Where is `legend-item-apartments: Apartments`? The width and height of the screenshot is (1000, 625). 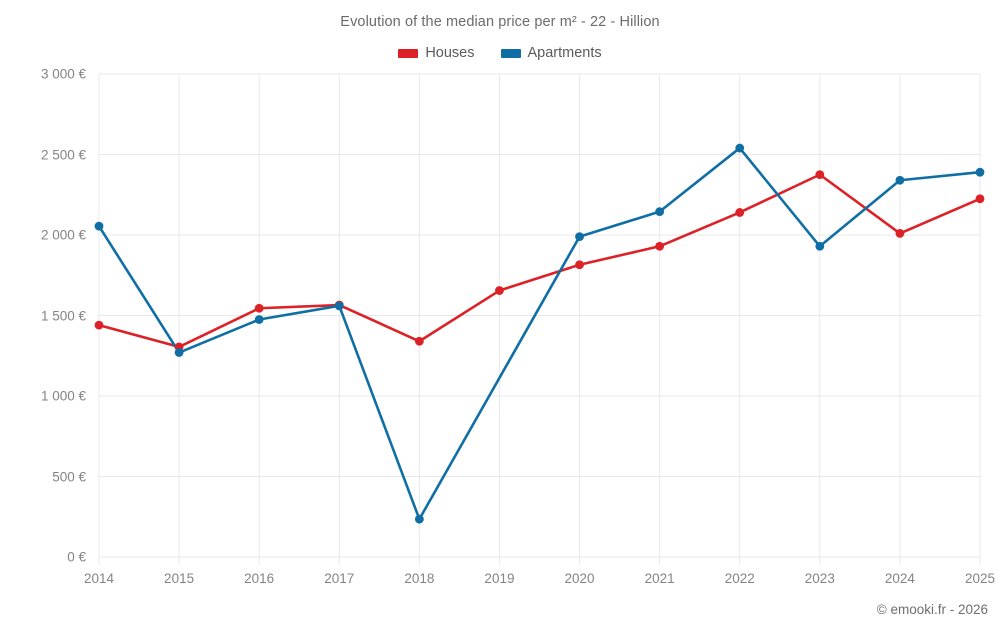
legend-item-apartments: Apartments is located at coordinates (551, 53).